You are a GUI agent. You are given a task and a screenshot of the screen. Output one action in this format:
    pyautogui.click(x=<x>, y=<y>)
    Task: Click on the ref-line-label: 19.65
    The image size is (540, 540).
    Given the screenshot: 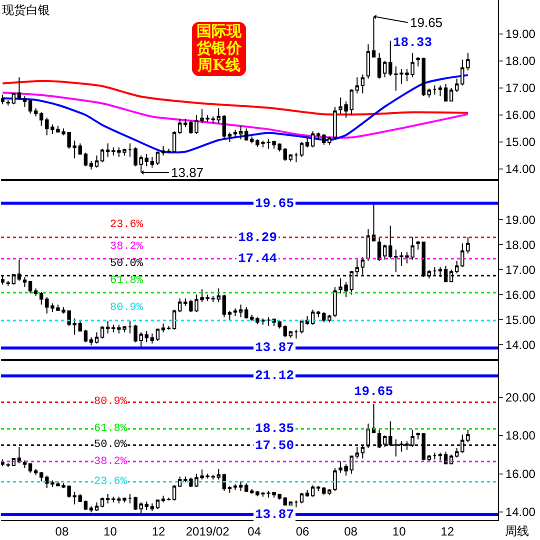 What is the action you would take?
    pyautogui.click(x=274, y=203)
    